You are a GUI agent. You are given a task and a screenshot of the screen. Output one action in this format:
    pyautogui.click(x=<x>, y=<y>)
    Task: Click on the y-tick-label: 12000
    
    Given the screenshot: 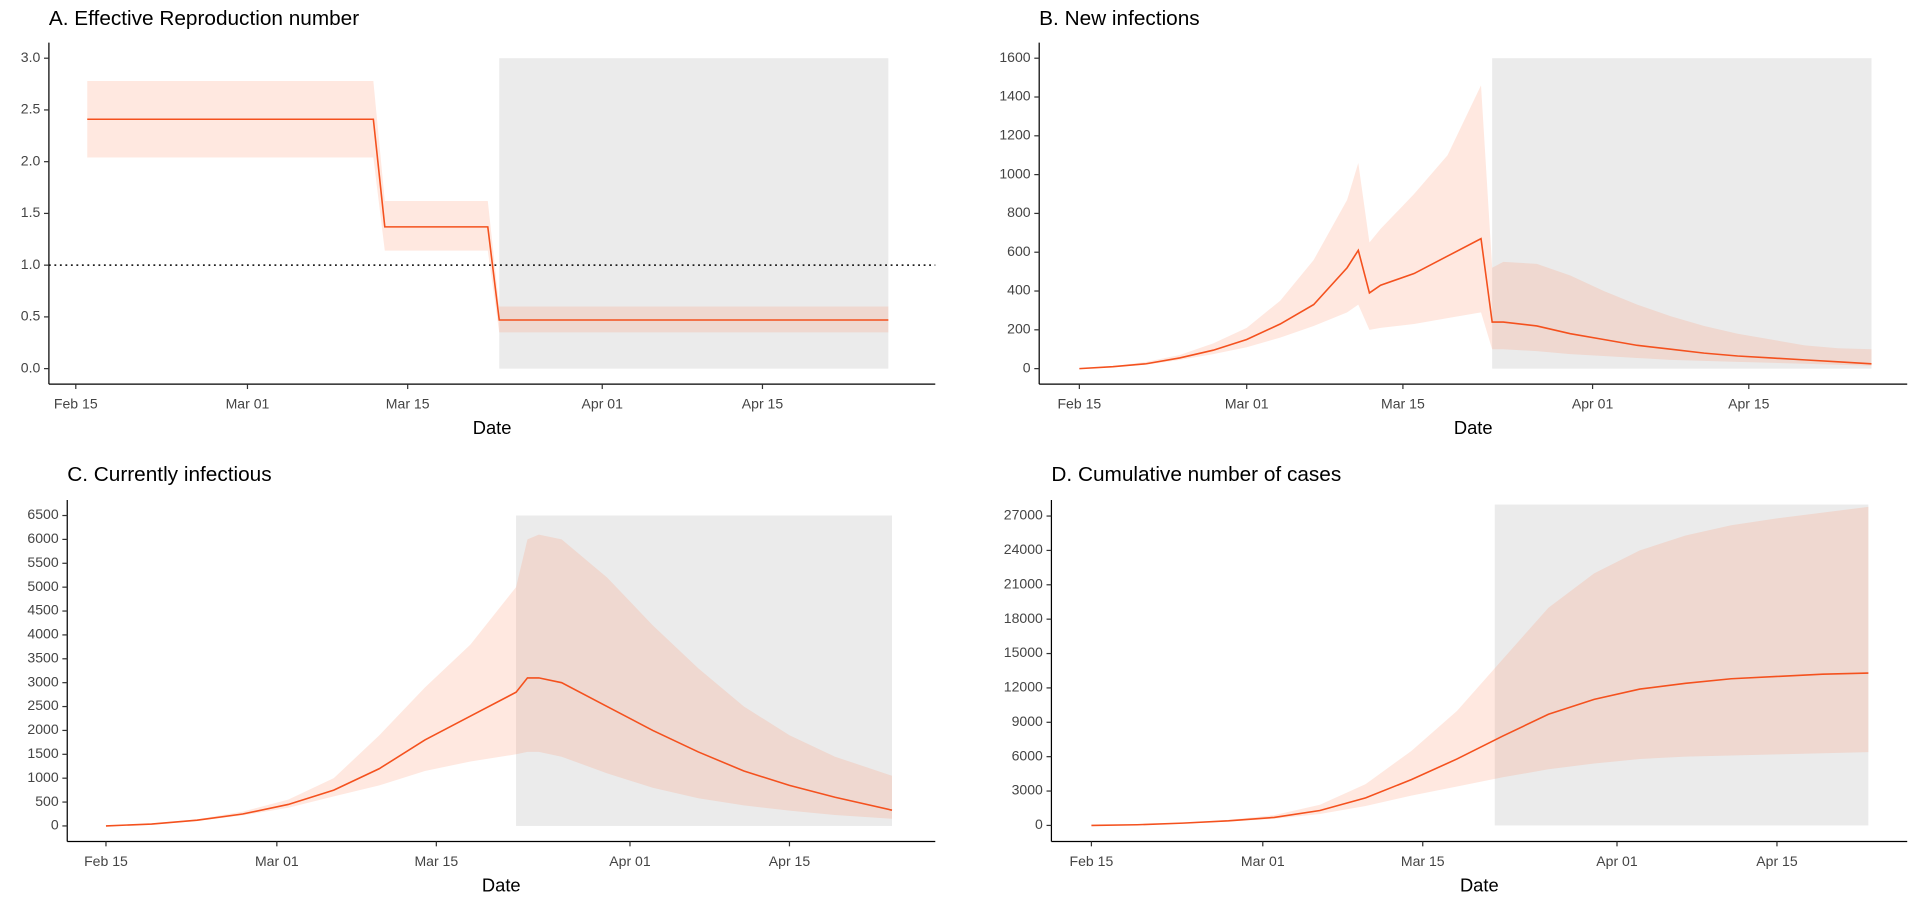 What is the action you would take?
    pyautogui.click(x=1023, y=687)
    